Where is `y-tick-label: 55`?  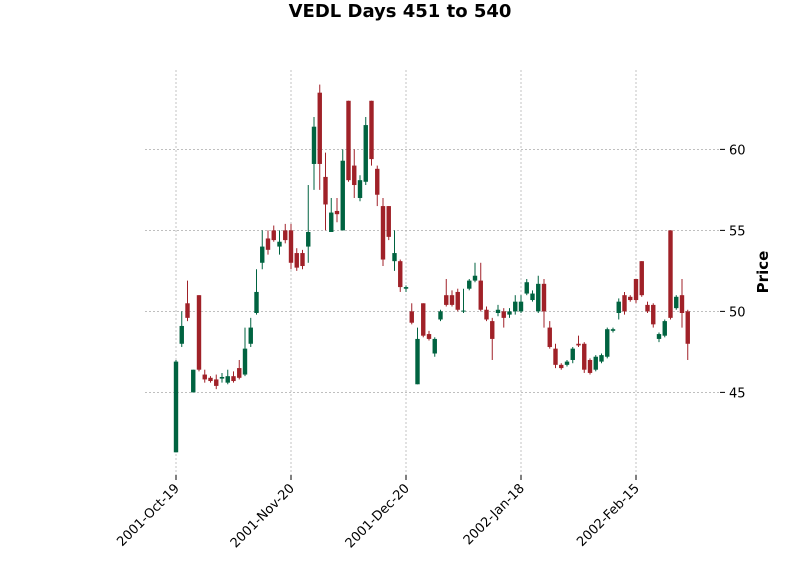
y-tick-label: 55 is located at coordinates (737, 231).